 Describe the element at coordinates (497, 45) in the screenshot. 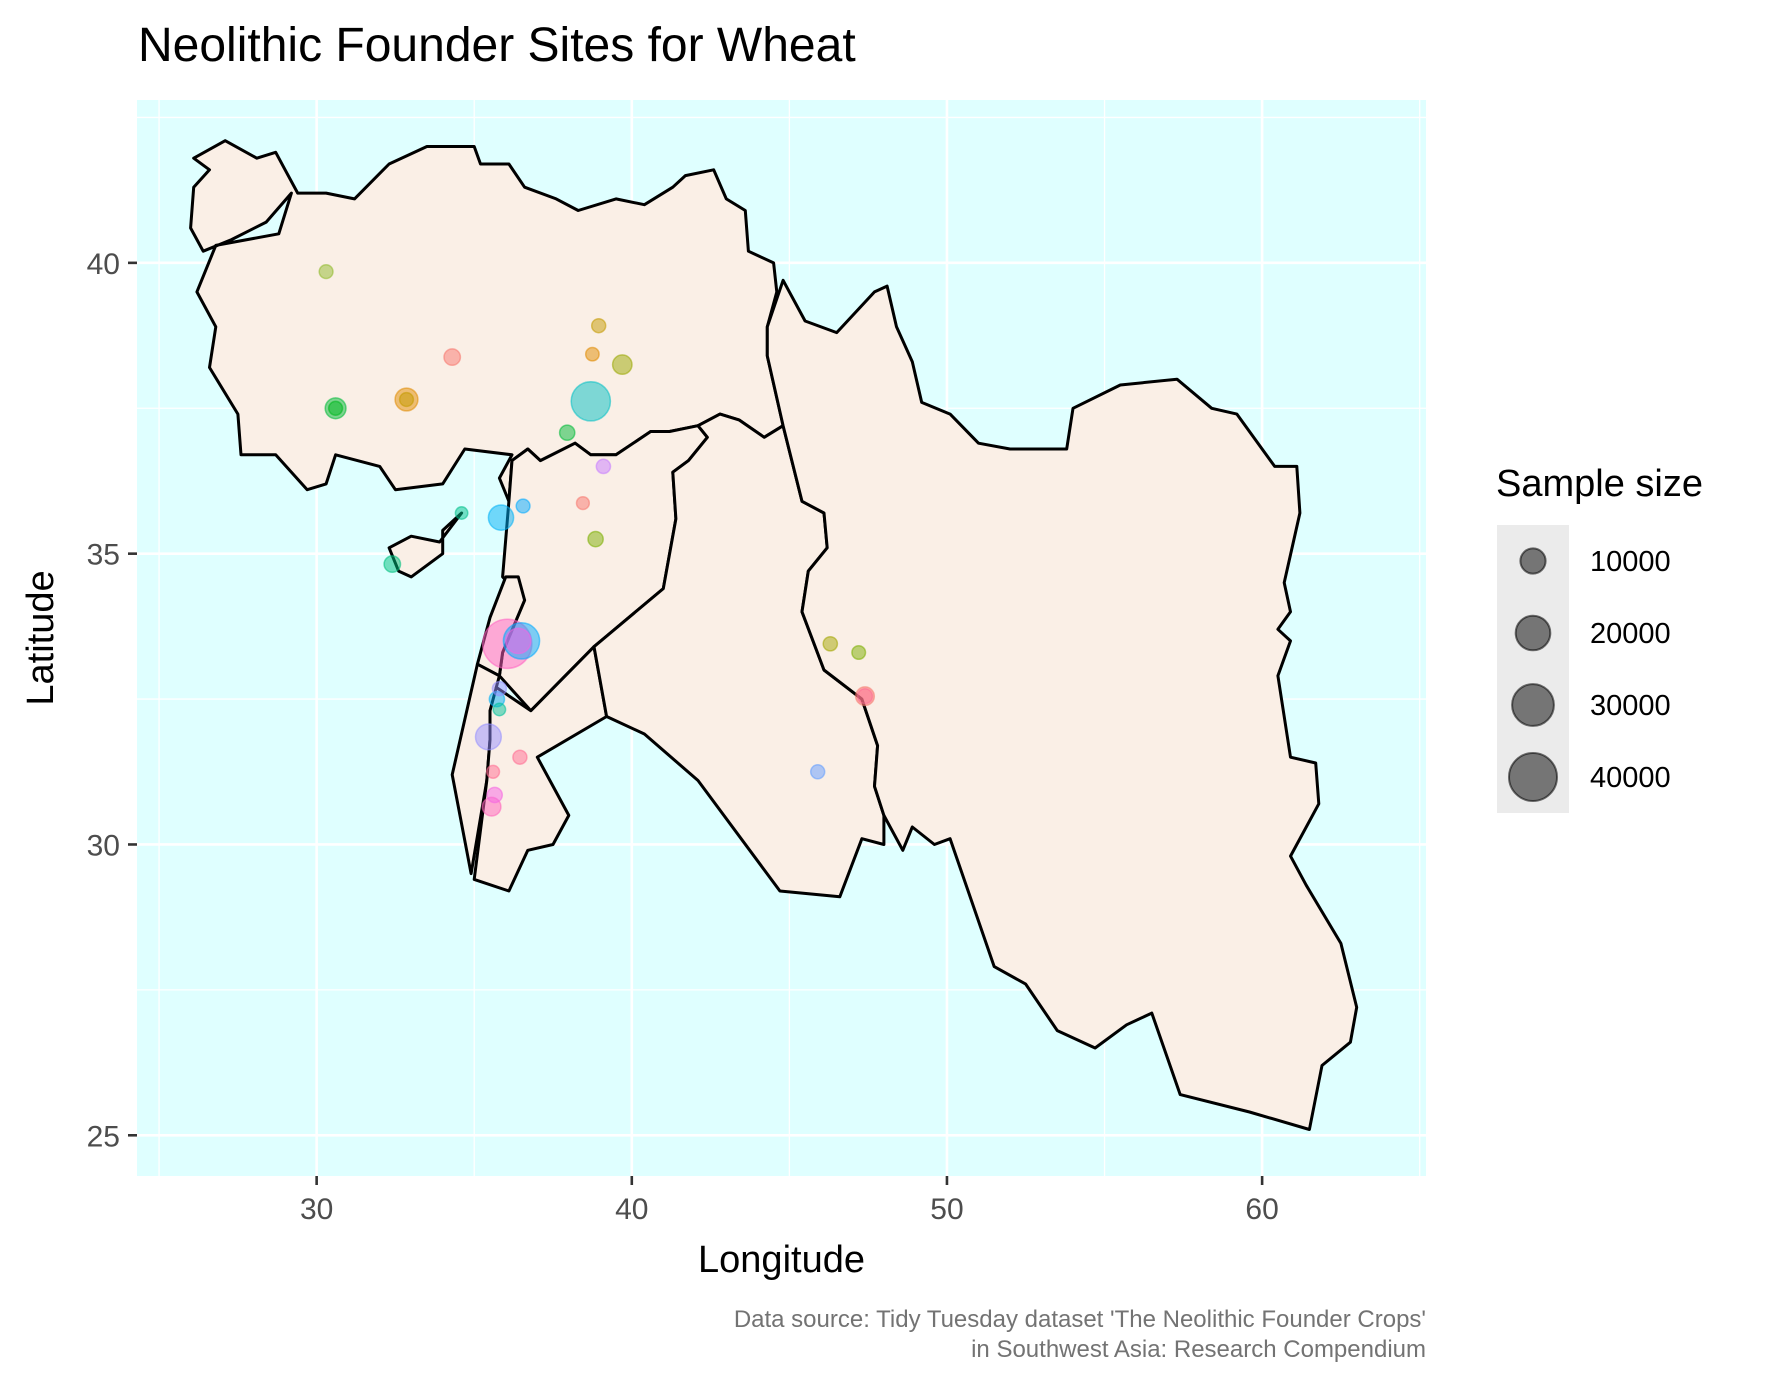

I see `chart-title: Neolithic Founder Sites for Wheat` at that location.